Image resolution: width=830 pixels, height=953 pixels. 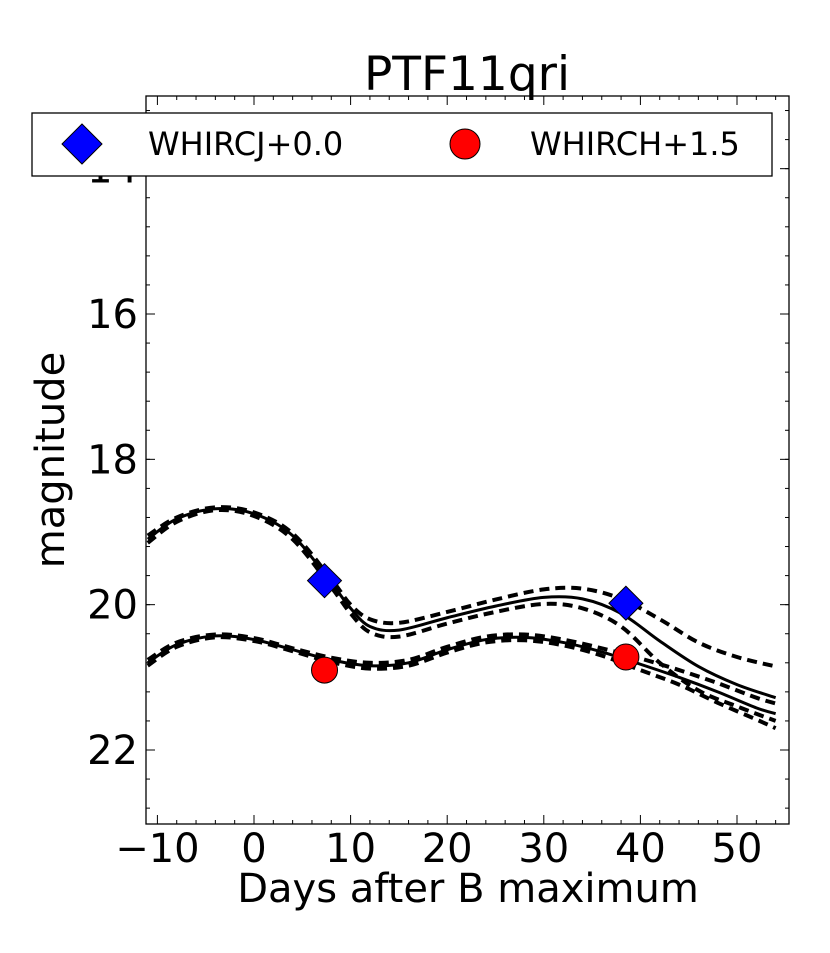 I want to click on legend-label: WHIRCJ+0.0, so click(x=245, y=144).